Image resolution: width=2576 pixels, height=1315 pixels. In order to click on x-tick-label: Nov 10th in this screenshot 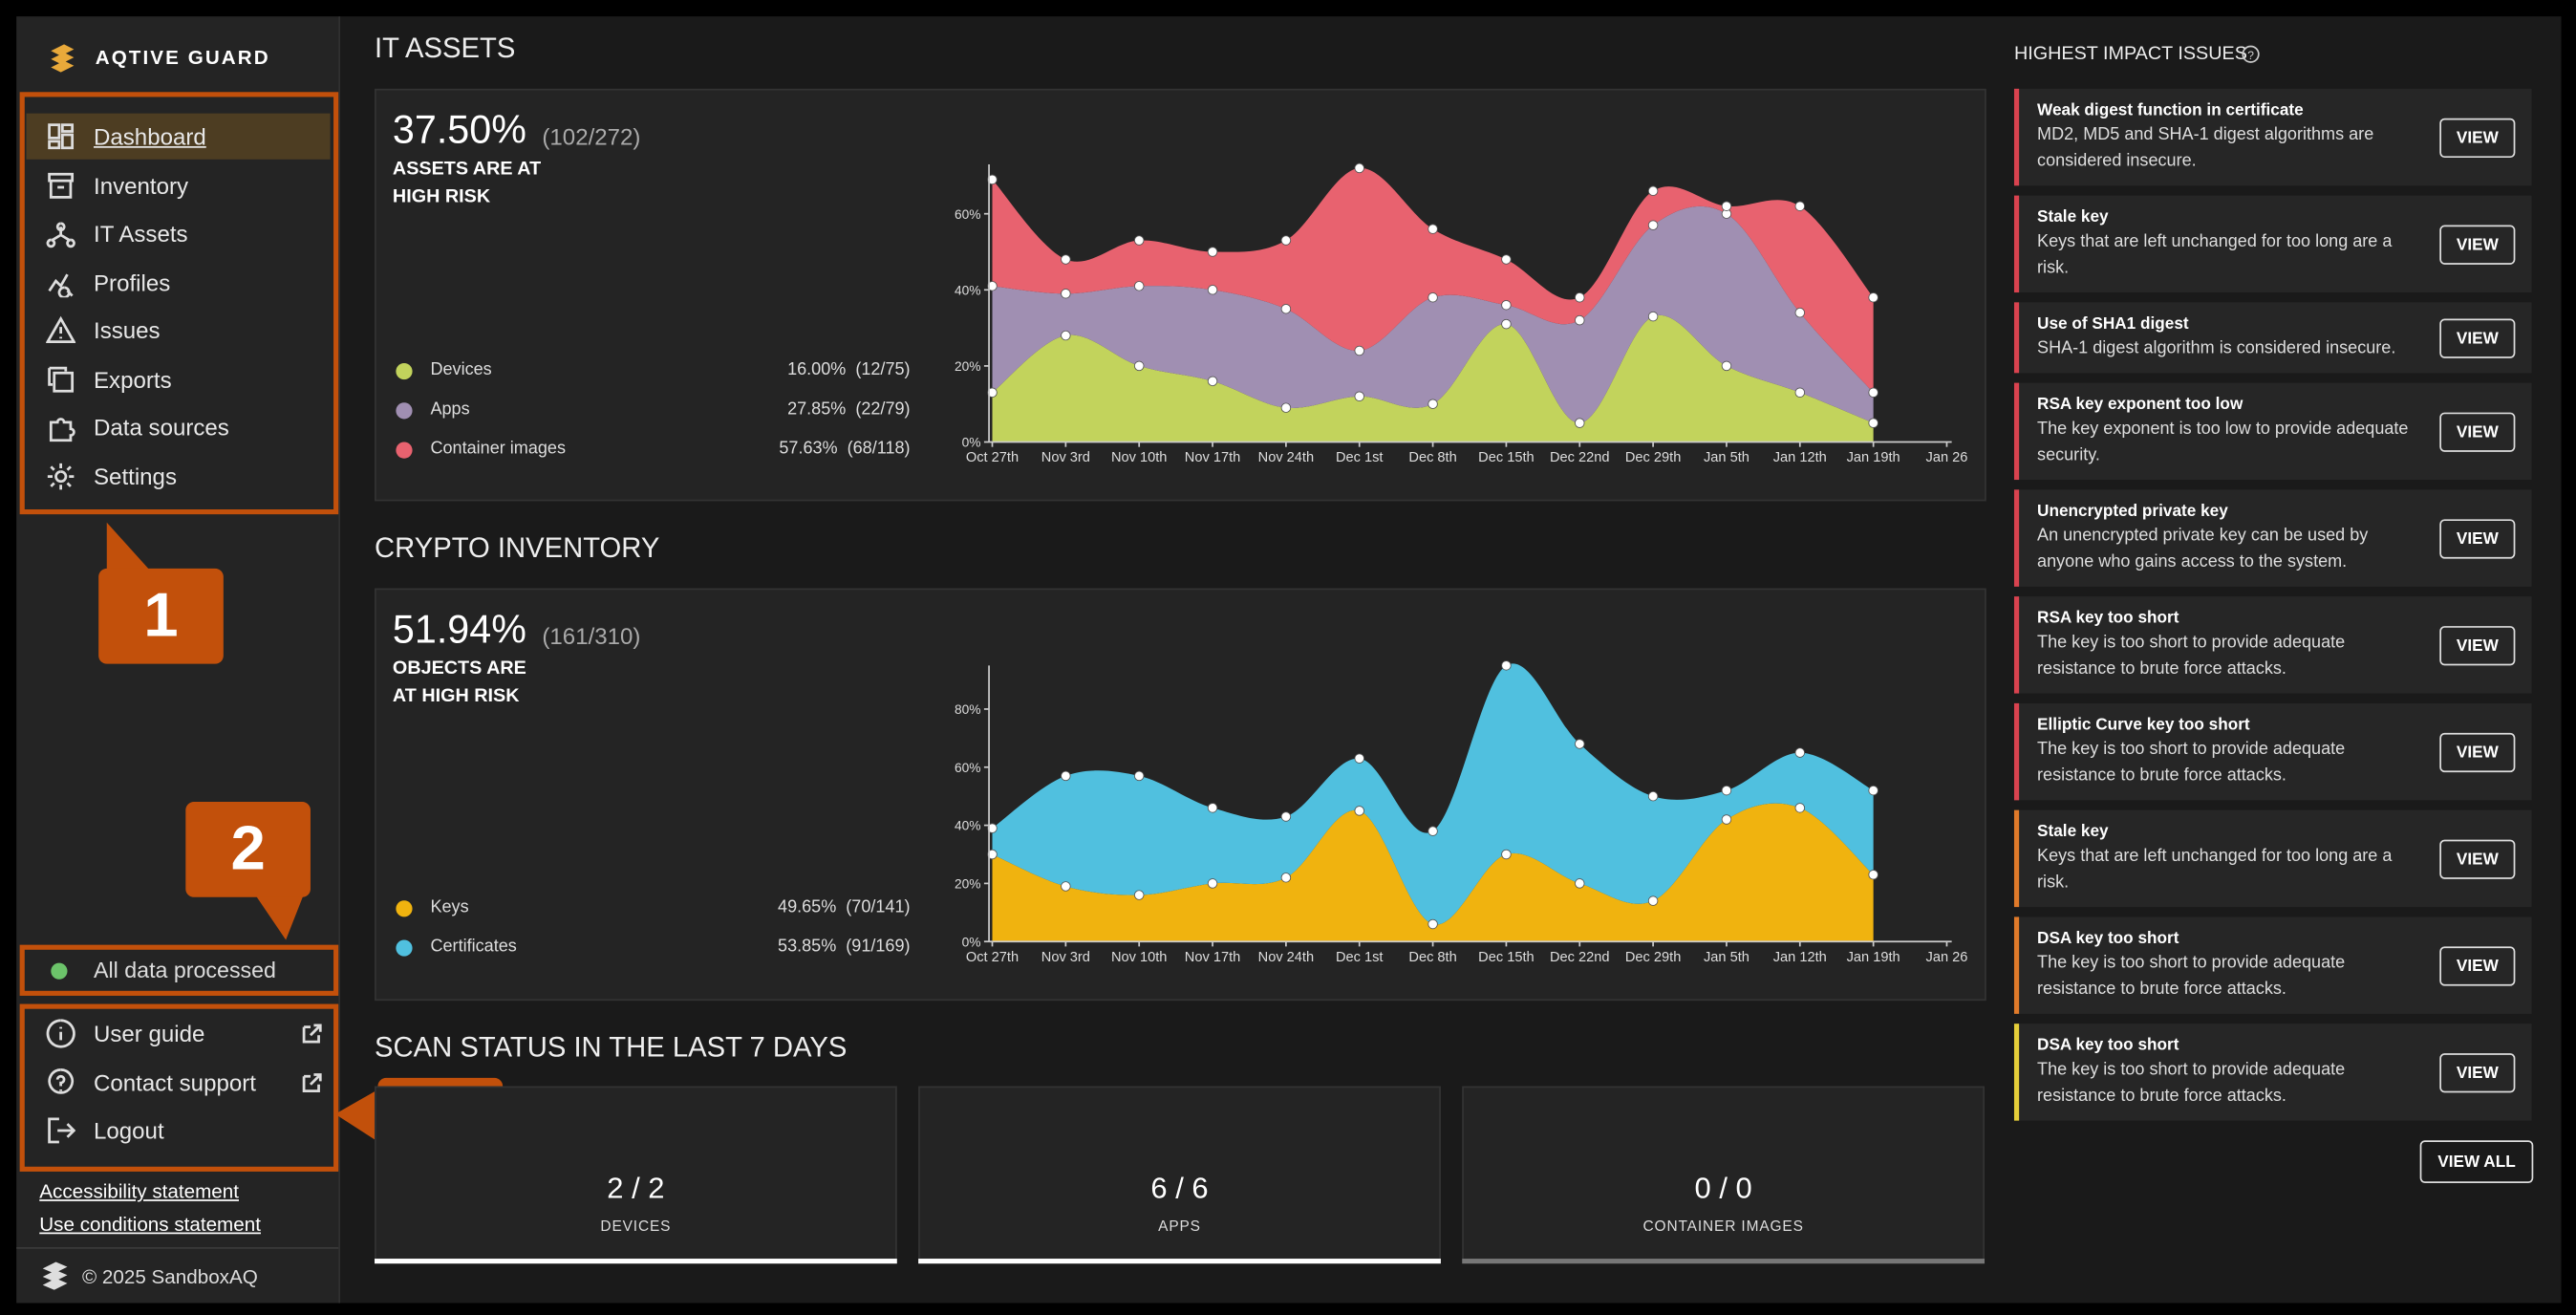, I will do `click(1139, 458)`.